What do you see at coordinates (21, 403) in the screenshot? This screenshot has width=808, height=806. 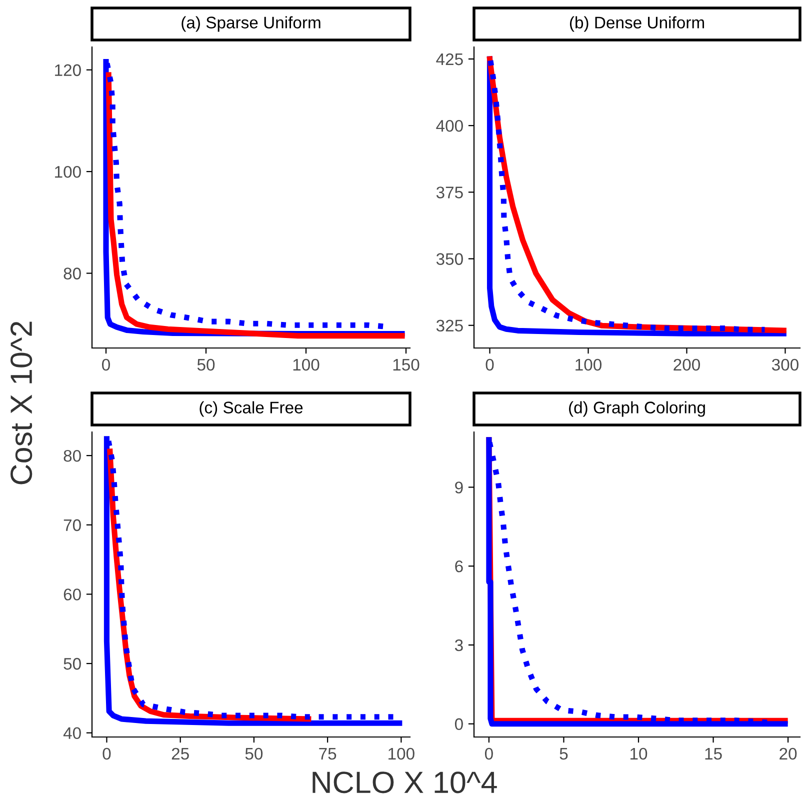 I see `y-axis-title: Cost X 10^2` at bounding box center [21, 403].